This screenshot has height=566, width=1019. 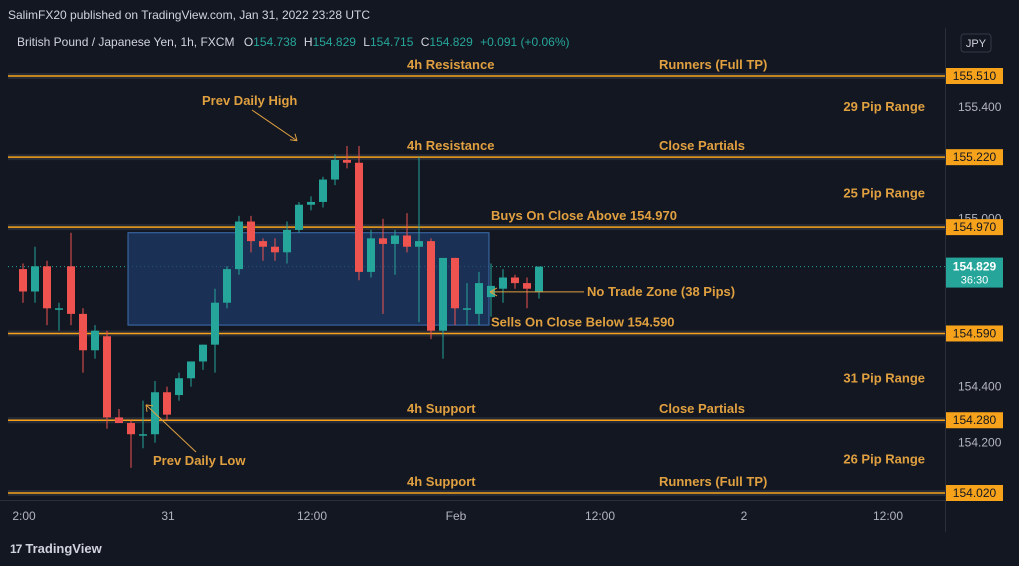 I want to click on pip-range-label: 25 Pip Range, so click(x=884, y=193).